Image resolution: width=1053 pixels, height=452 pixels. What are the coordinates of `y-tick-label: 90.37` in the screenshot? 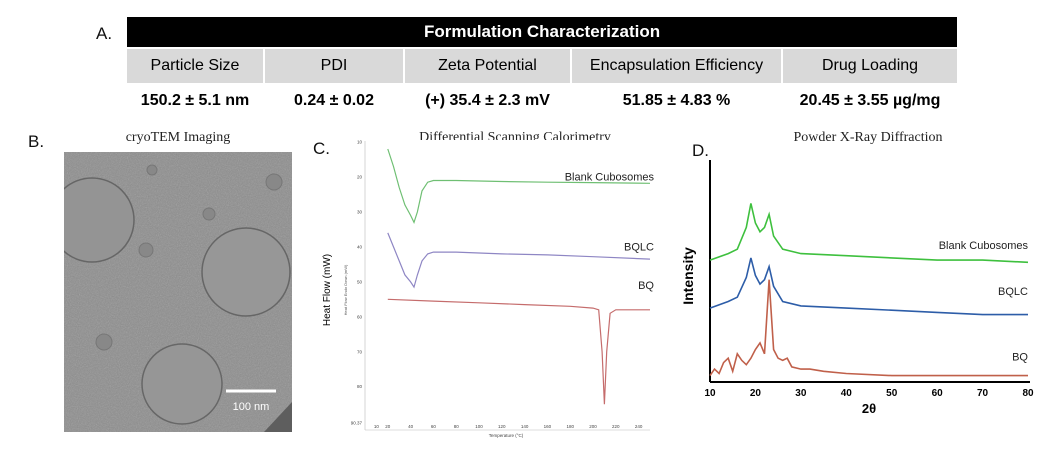 It's located at (357, 423).